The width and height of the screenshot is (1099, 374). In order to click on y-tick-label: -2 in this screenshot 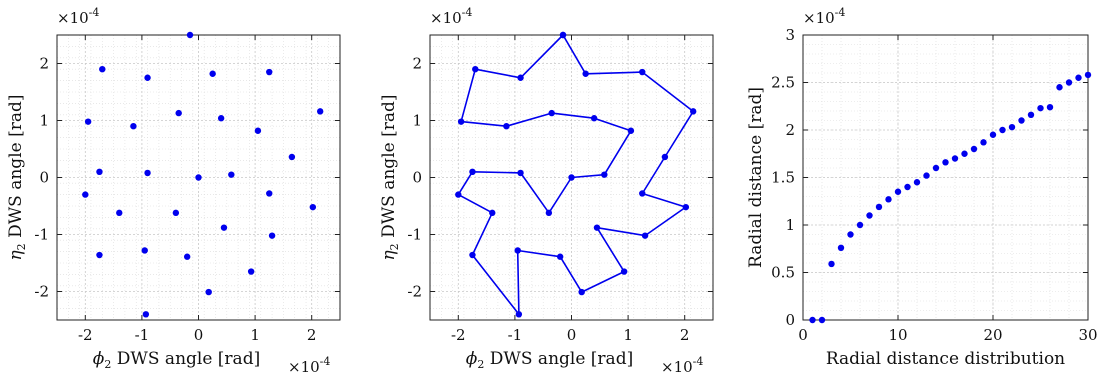, I will do `click(414, 292)`.